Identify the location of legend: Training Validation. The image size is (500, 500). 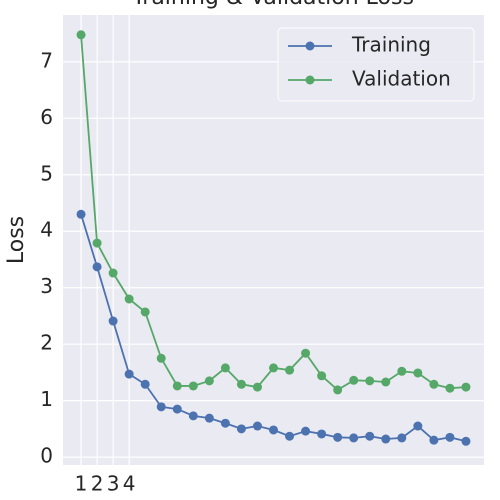
(376, 64).